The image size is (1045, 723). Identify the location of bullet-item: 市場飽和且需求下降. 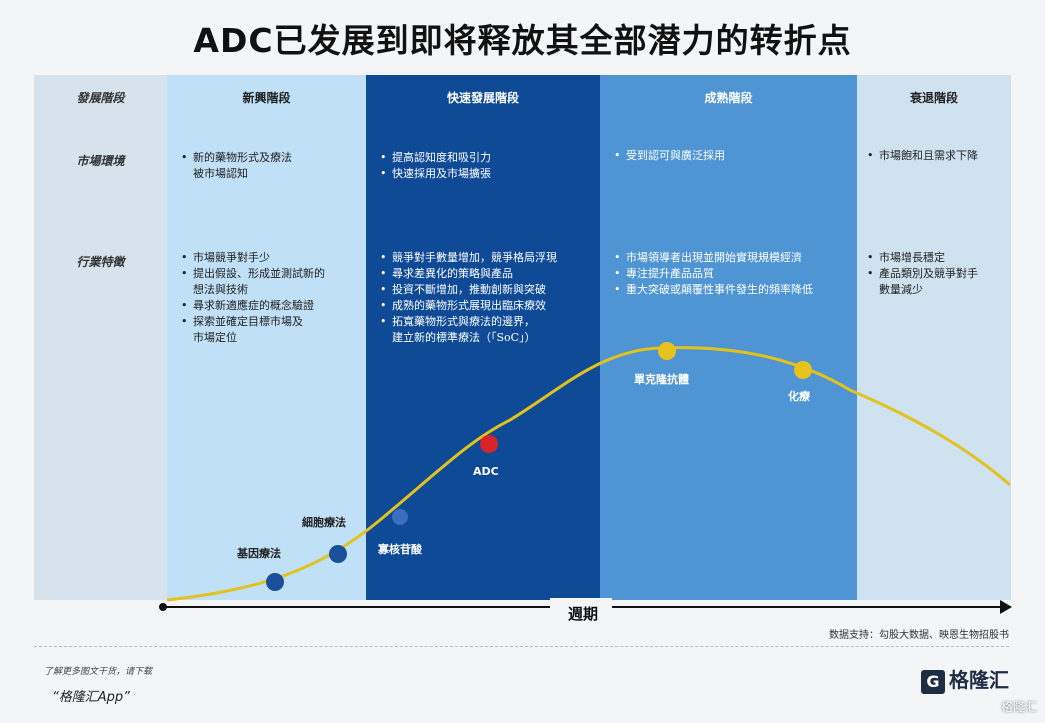
(922, 156).